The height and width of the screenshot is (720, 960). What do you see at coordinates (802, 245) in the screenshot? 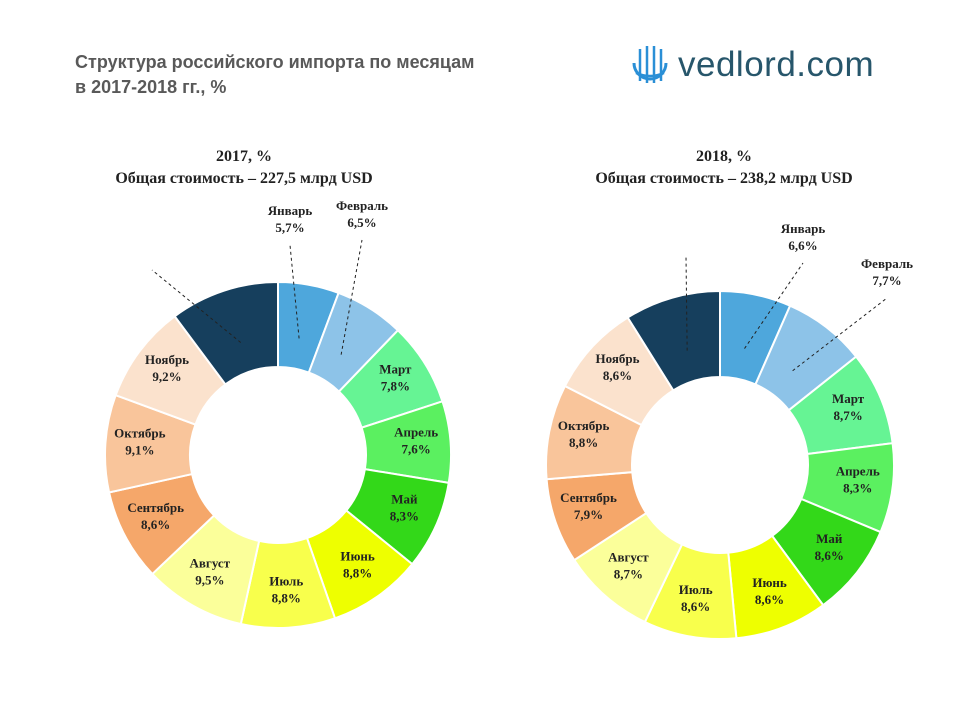
I see `slice-value-label: 6,6%` at bounding box center [802, 245].